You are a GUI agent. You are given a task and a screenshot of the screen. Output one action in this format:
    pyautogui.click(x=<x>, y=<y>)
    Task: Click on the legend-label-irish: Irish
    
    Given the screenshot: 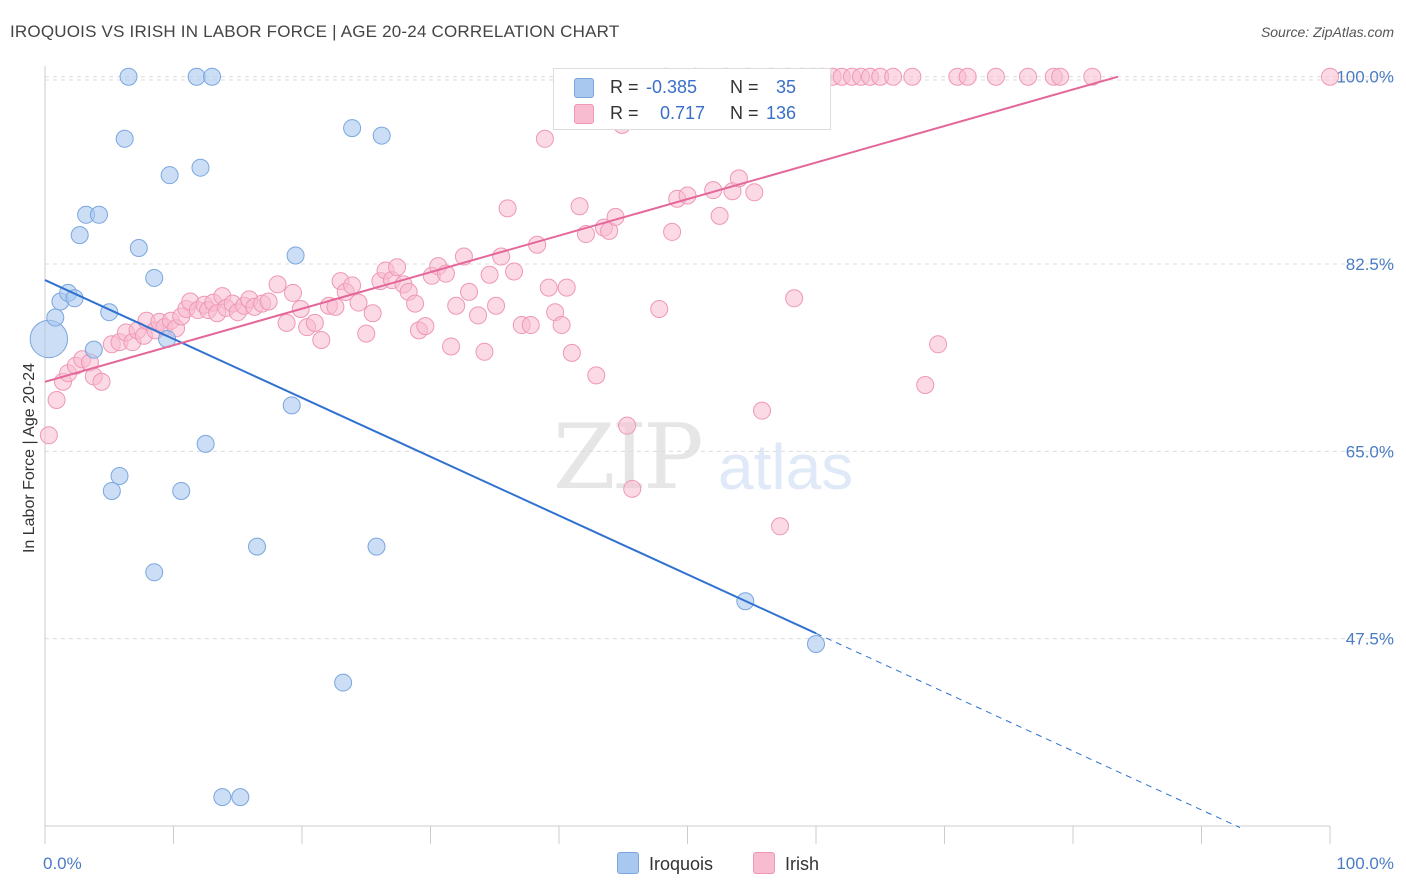 What is the action you would take?
    pyautogui.click(x=802, y=864)
    